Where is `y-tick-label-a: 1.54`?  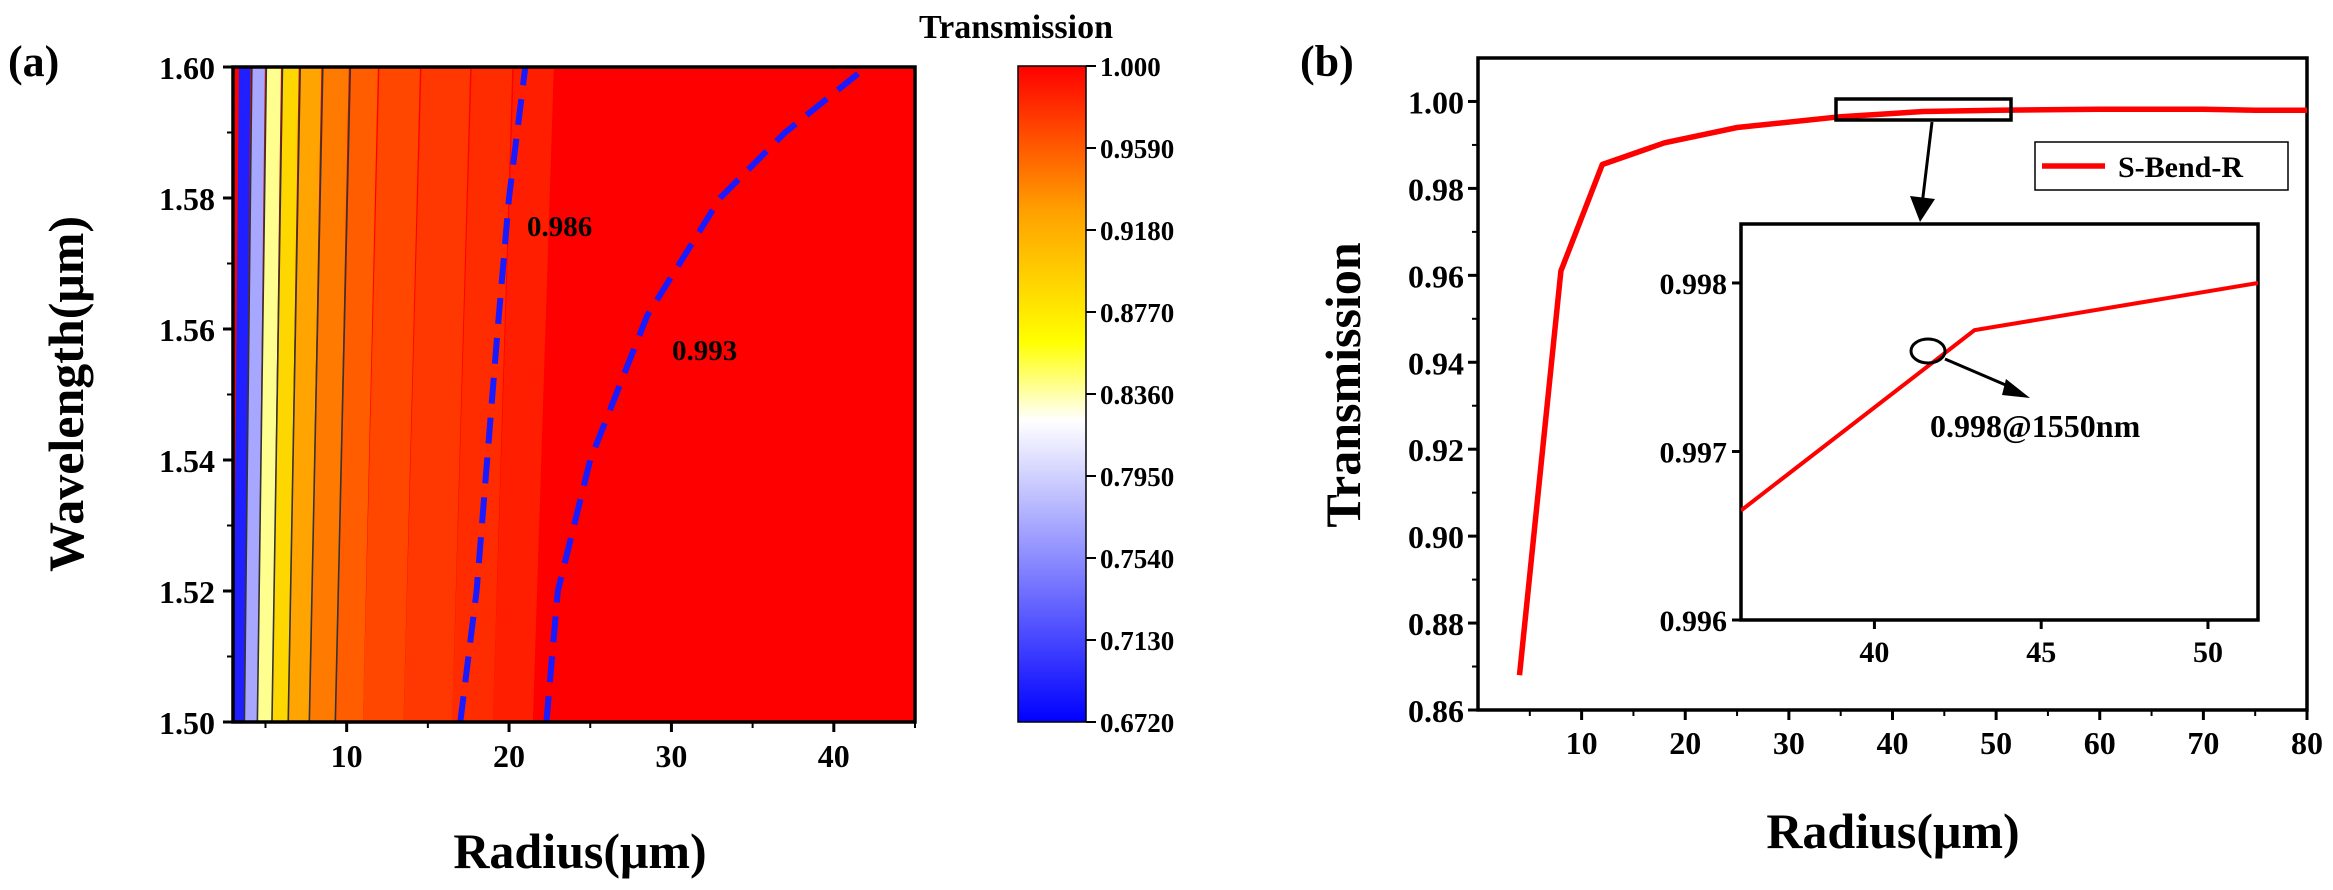 y-tick-label-a: 1.54 is located at coordinates (187, 461).